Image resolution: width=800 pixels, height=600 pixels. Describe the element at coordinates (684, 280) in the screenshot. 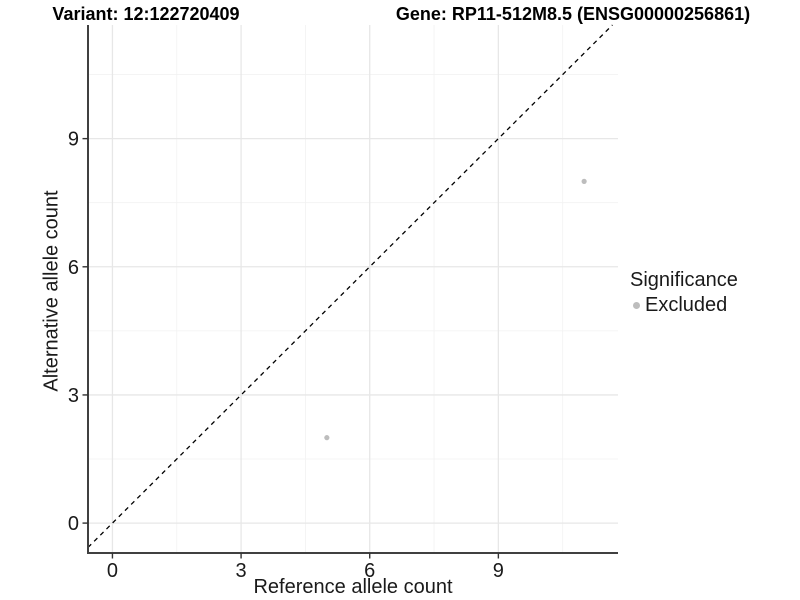

I see `legend-title: Significance` at that location.